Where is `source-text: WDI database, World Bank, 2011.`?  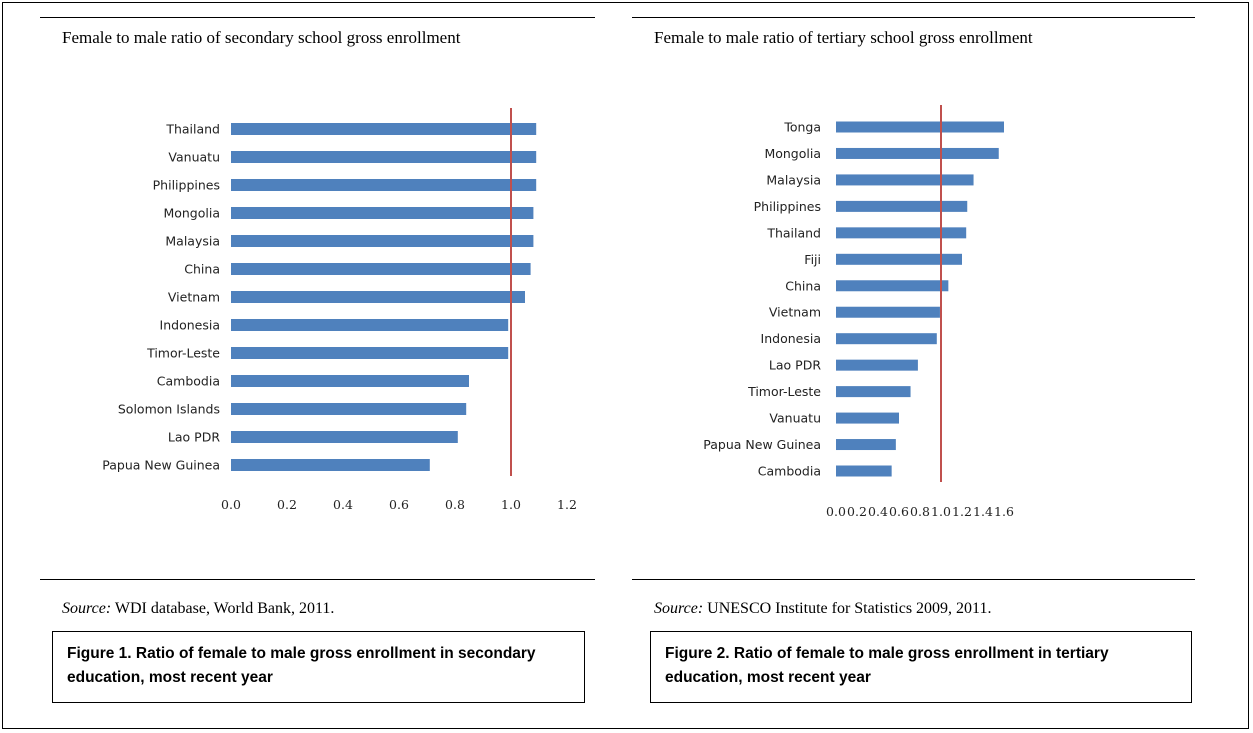 source-text: WDI database, World Bank, 2011. is located at coordinates (223, 608).